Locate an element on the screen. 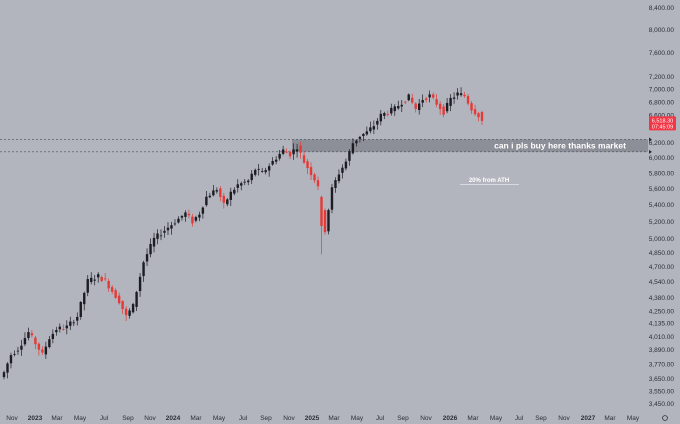  zone-annotation: can i pls buy here thanks market is located at coordinates (560, 146).